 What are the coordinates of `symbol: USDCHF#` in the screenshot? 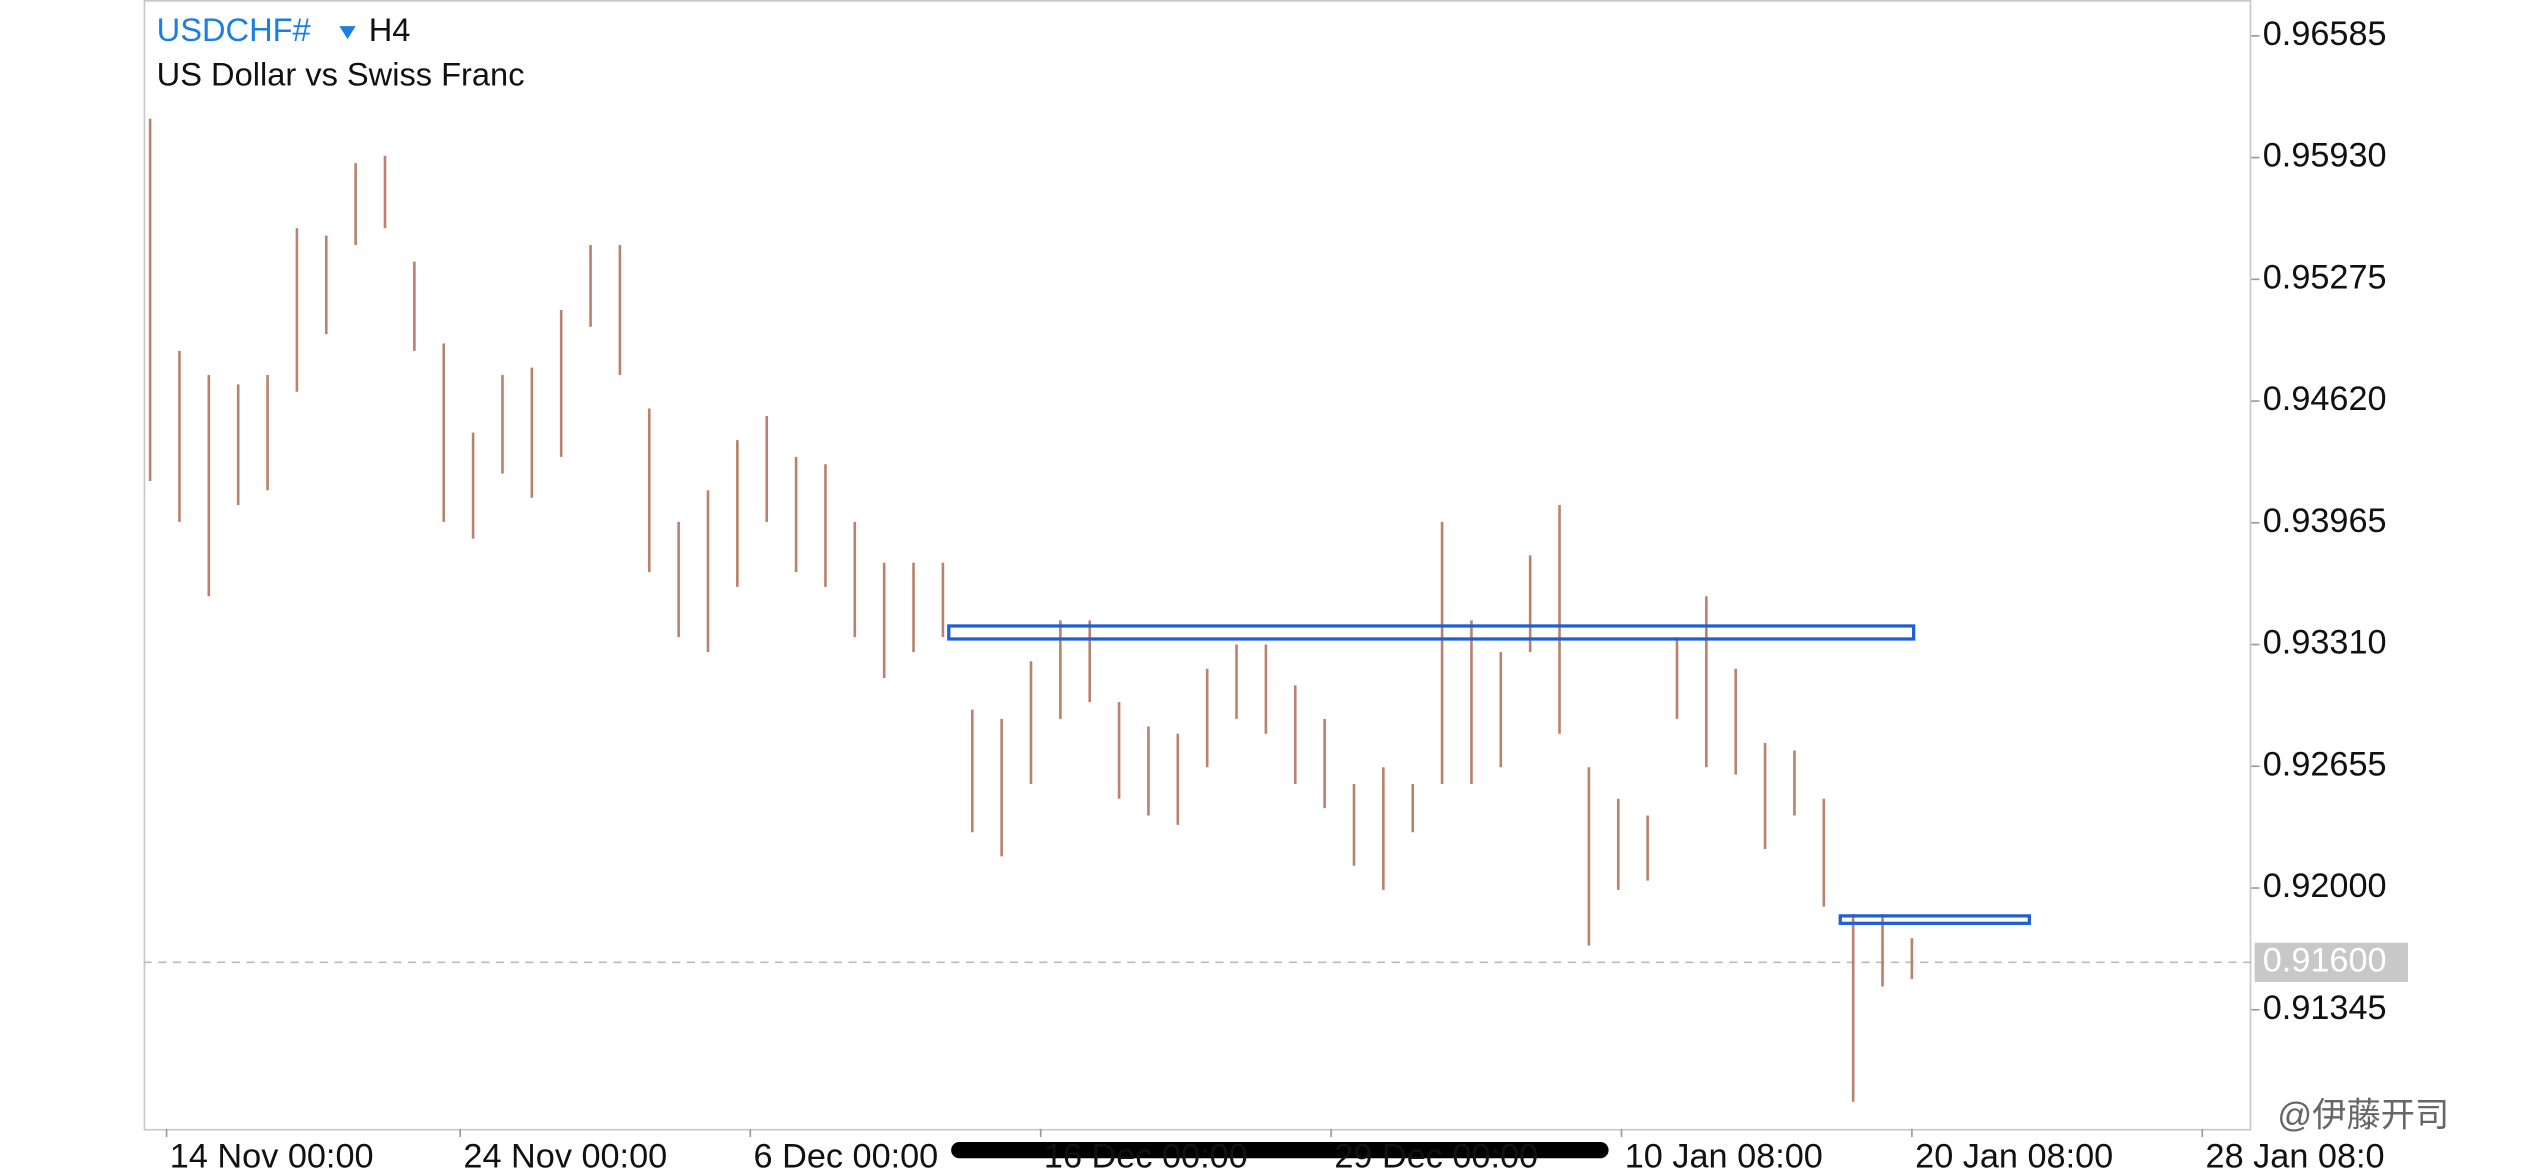 It's located at (234, 29).